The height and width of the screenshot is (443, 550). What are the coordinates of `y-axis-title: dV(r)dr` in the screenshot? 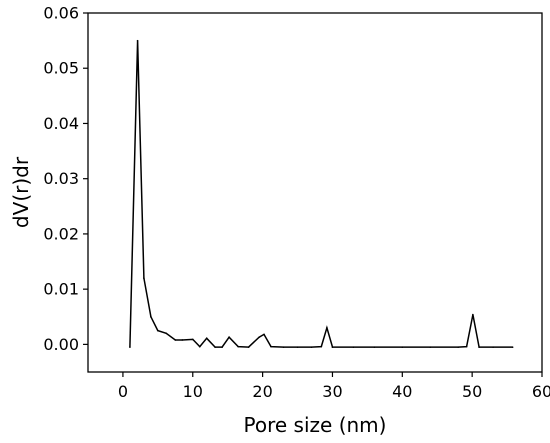 It's located at (21, 192).